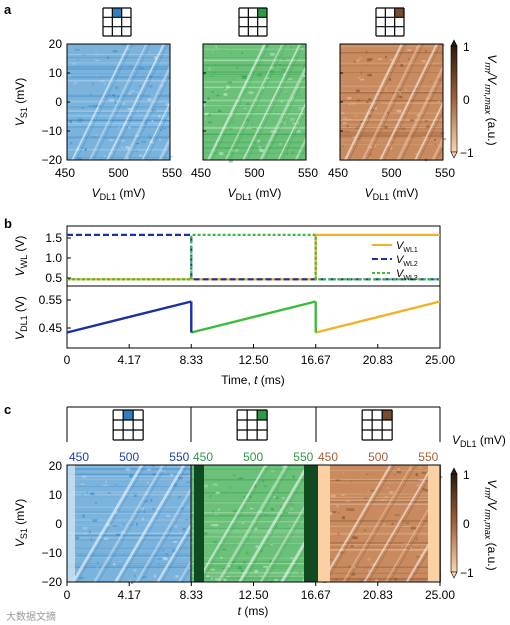  I want to click on x-tick-a-1-1: 500, so click(254, 173).